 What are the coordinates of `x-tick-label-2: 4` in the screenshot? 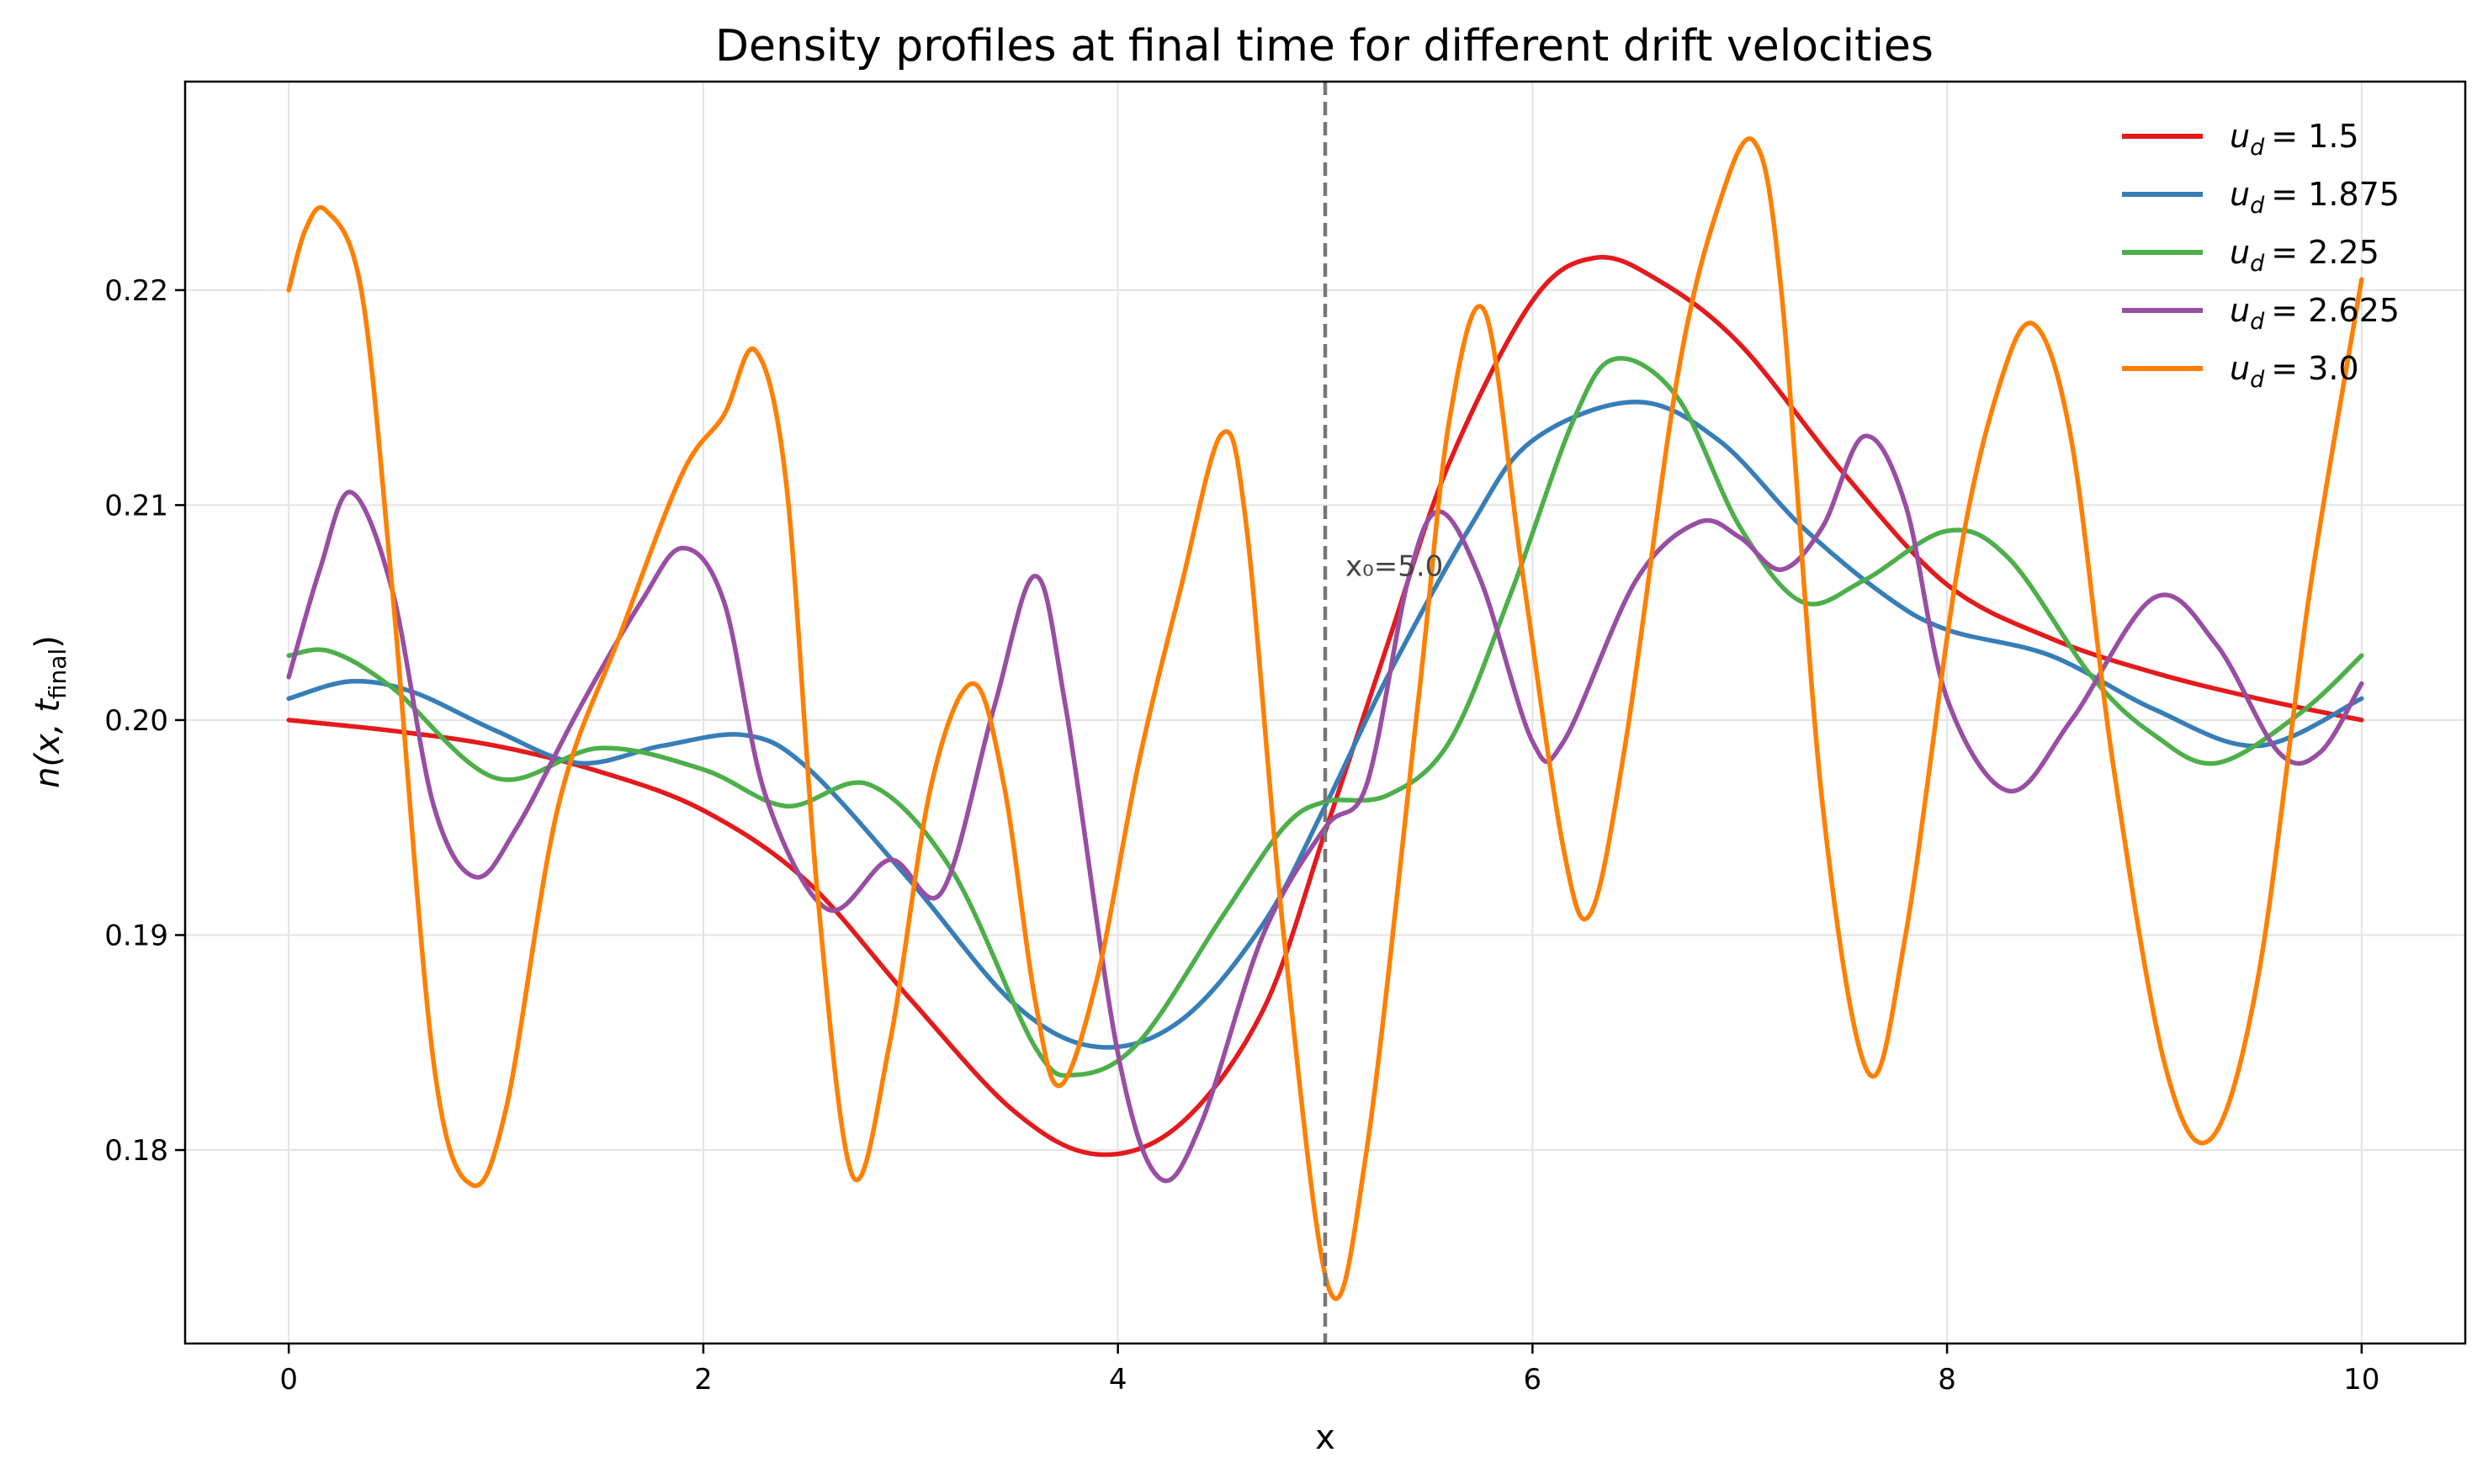 It's located at (1118, 1380).